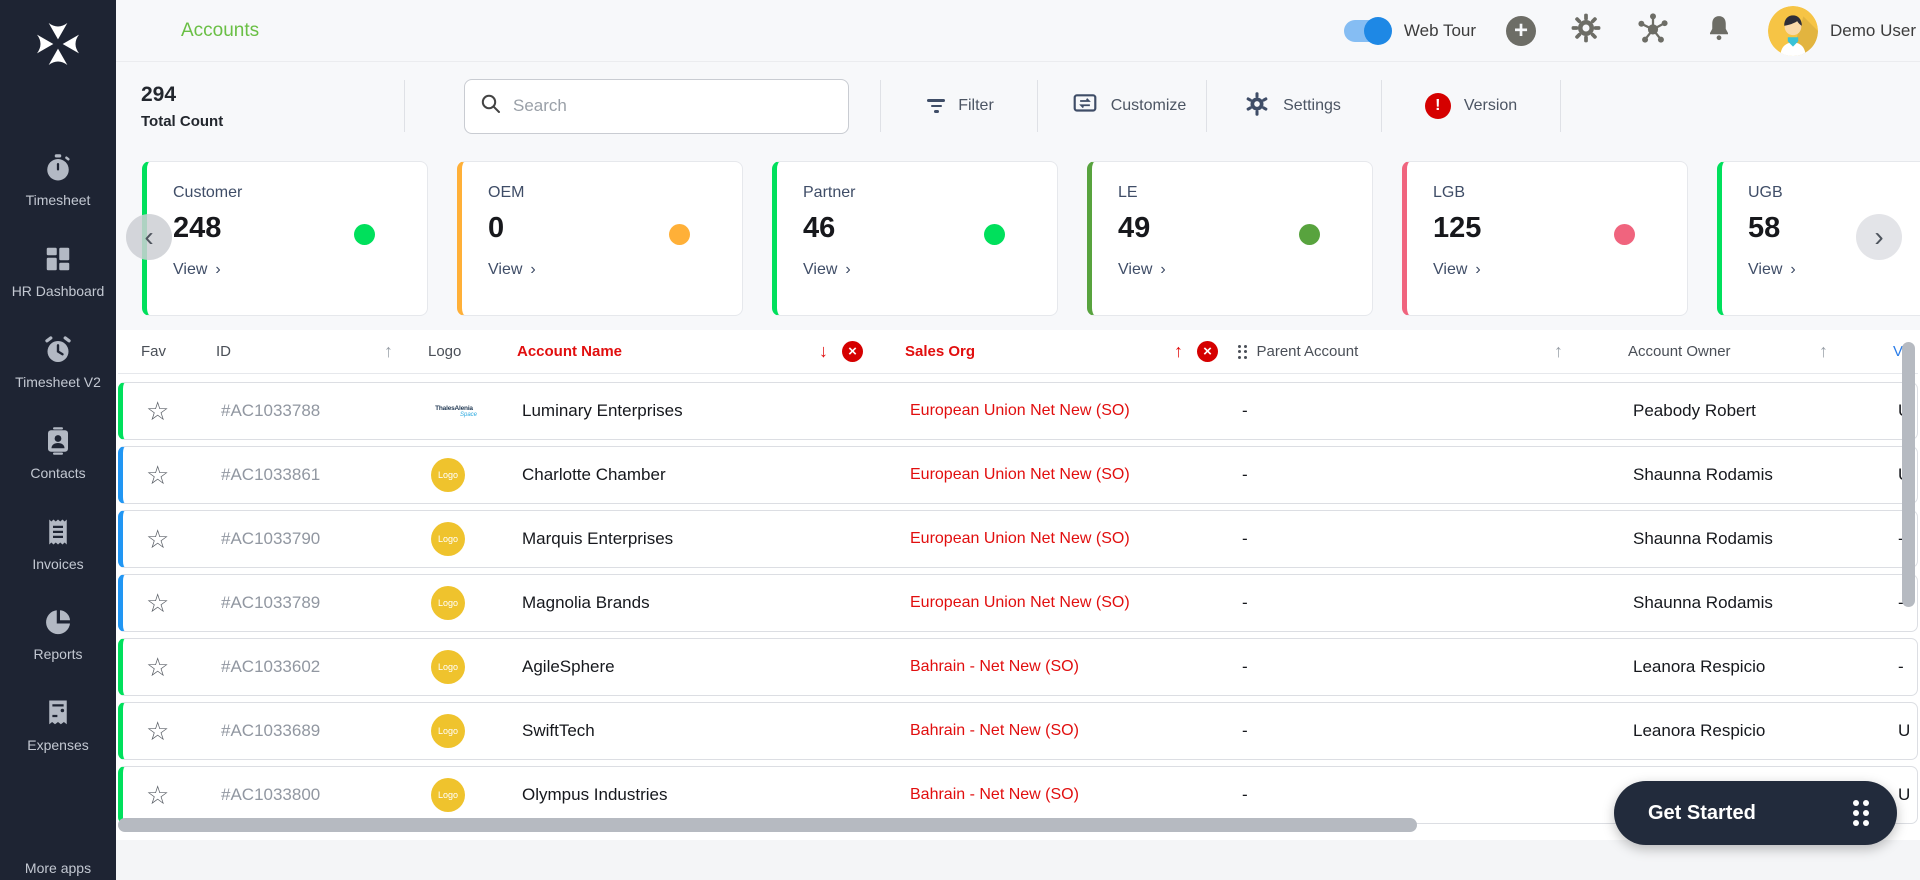  Describe the element at coordinates (1292, 106) in the screenshot. I see `settings-button: Settings` at that location.